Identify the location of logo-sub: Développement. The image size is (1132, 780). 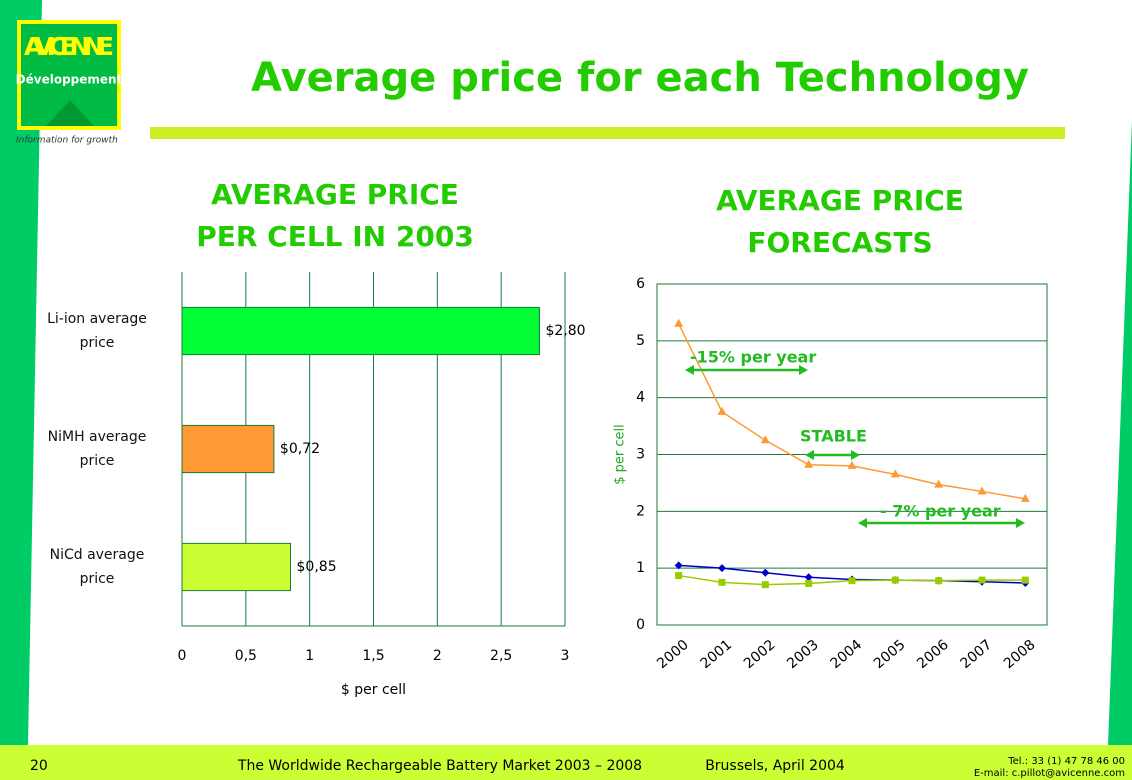
(69, 80).